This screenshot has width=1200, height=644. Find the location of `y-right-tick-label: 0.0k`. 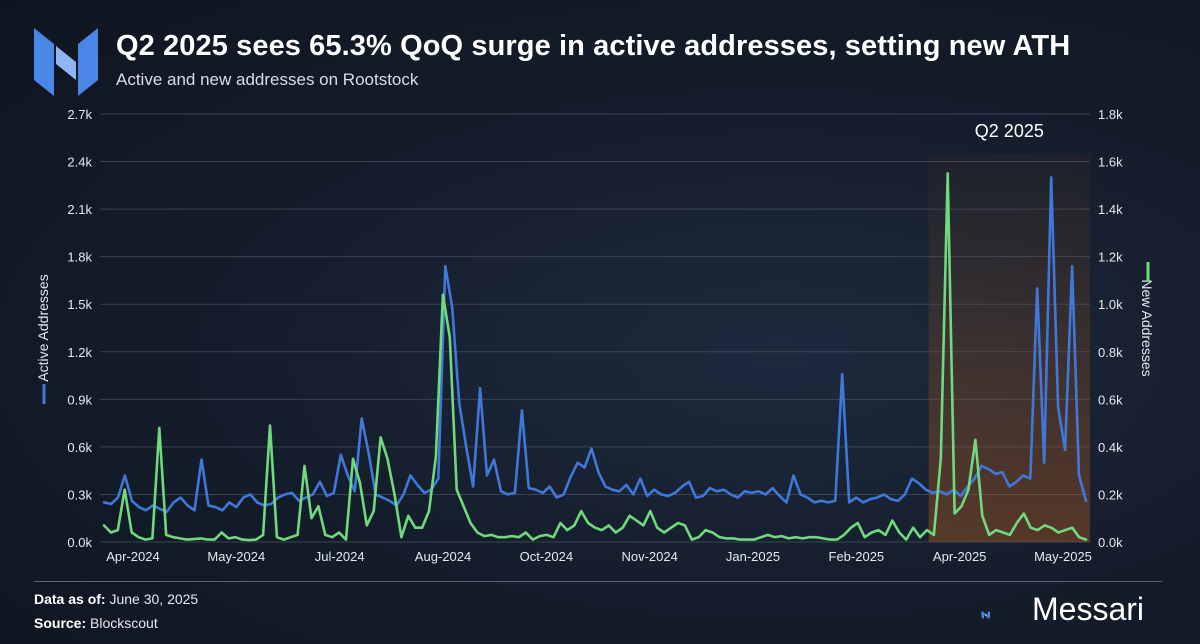

y-right-tick-label: 0.0k is located at coordinates (1110, 542).